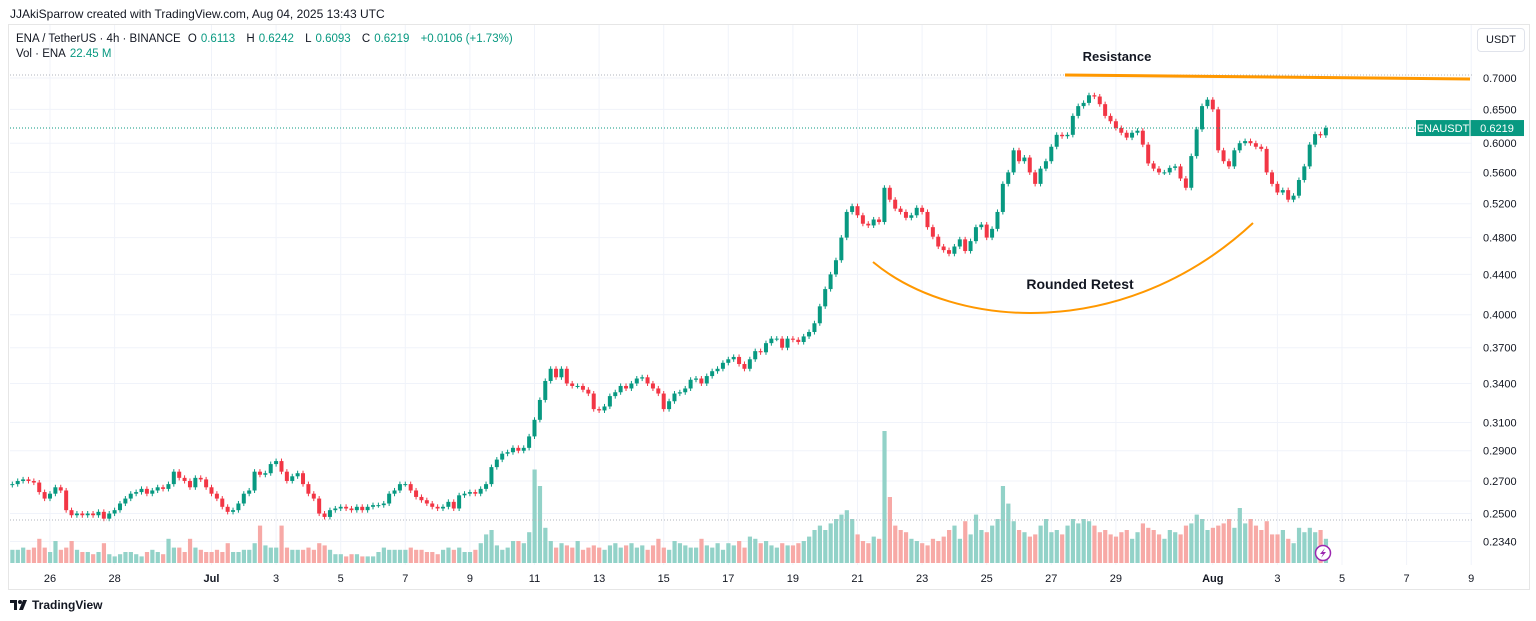 This screenshot has width=1536, height=621. I want to click on x-tick-label: Jul, so click(212, 579).